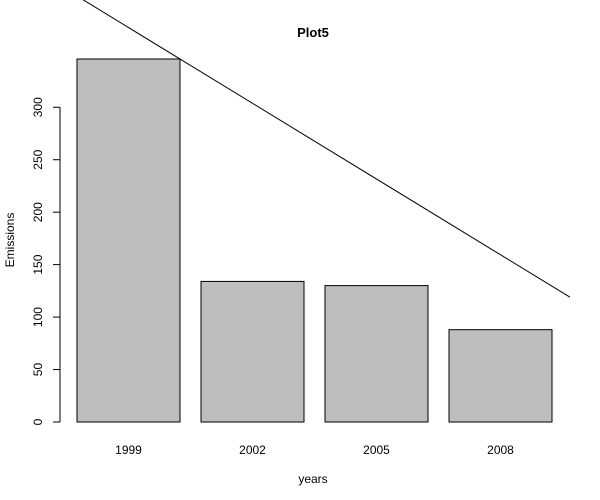  I want to click on y-tick-label: 100, so click(38, 317).